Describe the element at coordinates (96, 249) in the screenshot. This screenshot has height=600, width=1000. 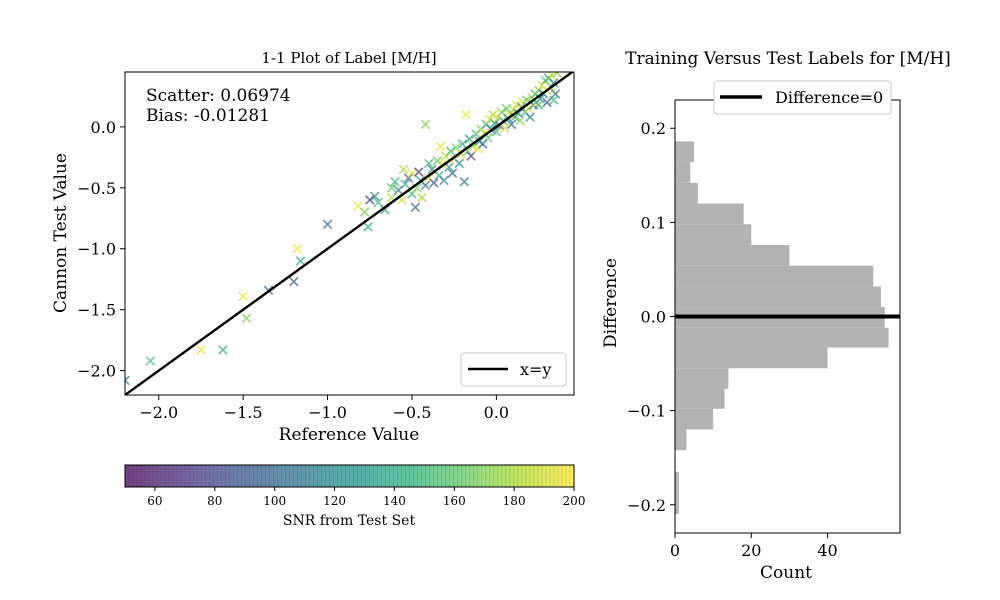
I see `scatter-y-tick-label: −1.0` at that location.